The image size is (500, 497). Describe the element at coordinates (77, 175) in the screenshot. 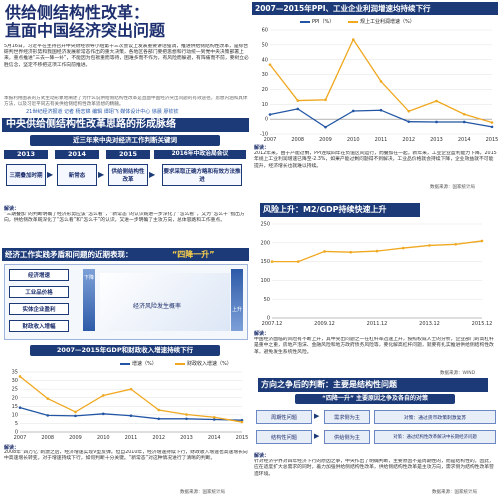

I see `step-box: 新常态` at that location.